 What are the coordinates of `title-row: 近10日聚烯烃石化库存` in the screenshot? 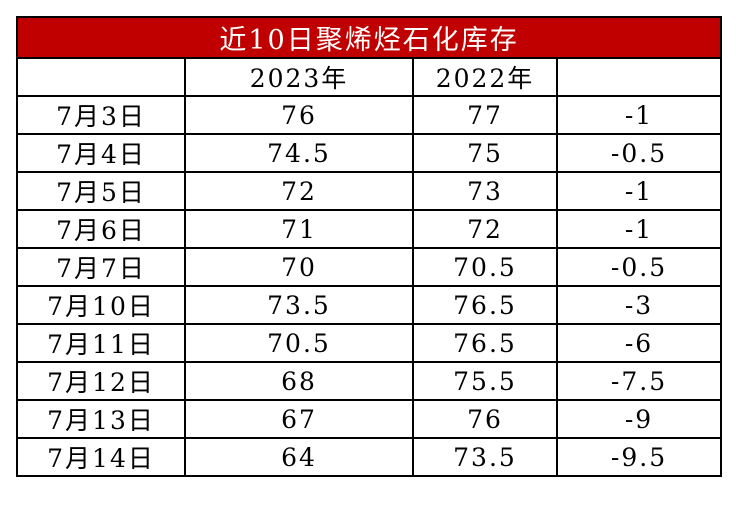 It's located at (369, 37).